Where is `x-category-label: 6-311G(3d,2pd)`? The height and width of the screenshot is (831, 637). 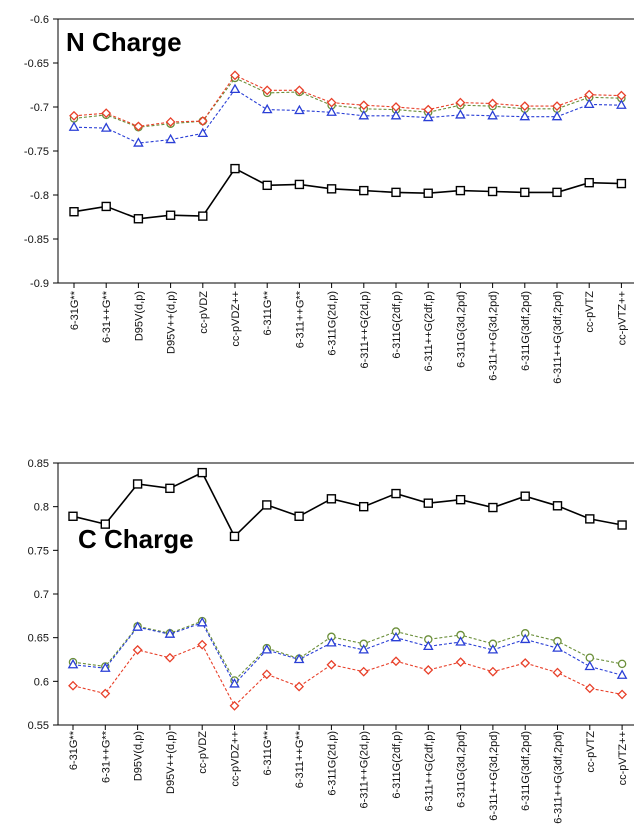
x-category-label: 6-311G(3d,2pd) is located at coordinates (462, 769).